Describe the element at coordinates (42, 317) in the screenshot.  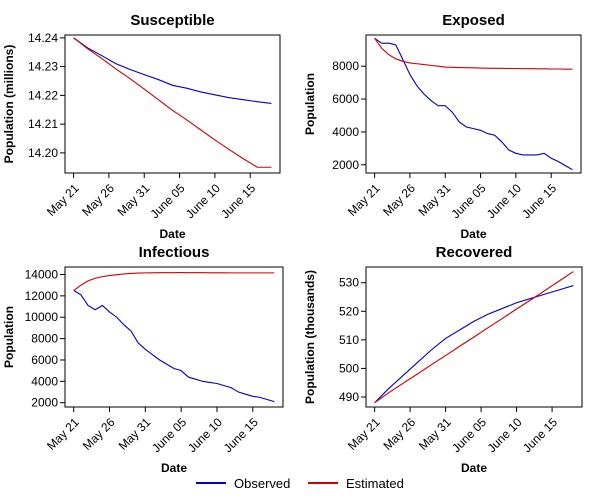
I see `y-tick-label: 10000` at that location.